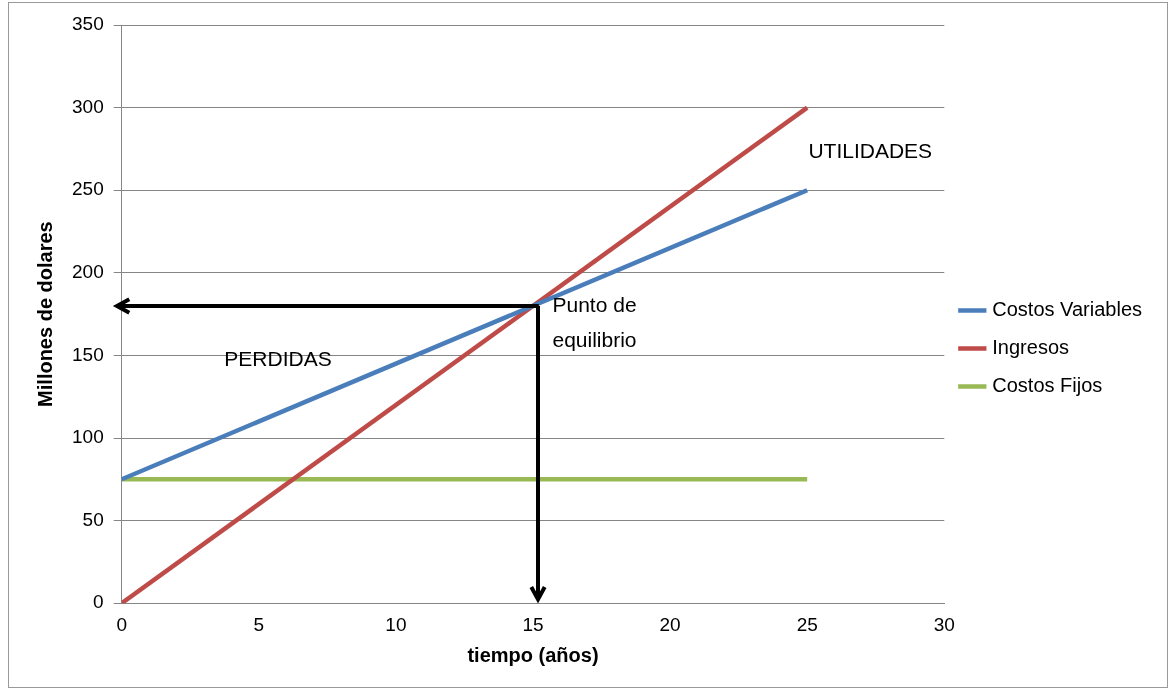 The height and width of the screenshot is (692, 1172). Describe the element at coordinates (88, 24) in the screenshot. I see `y-tick-label: 350` at that location.